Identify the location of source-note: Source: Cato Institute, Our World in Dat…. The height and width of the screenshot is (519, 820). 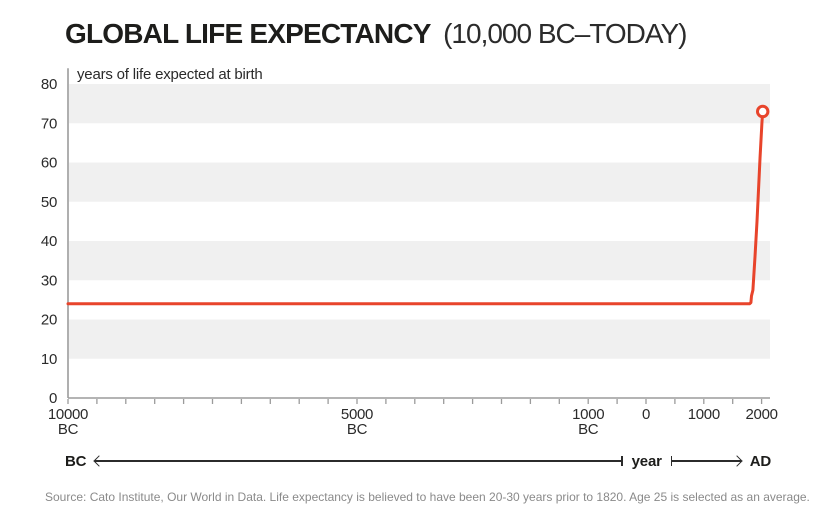
(427, 497).